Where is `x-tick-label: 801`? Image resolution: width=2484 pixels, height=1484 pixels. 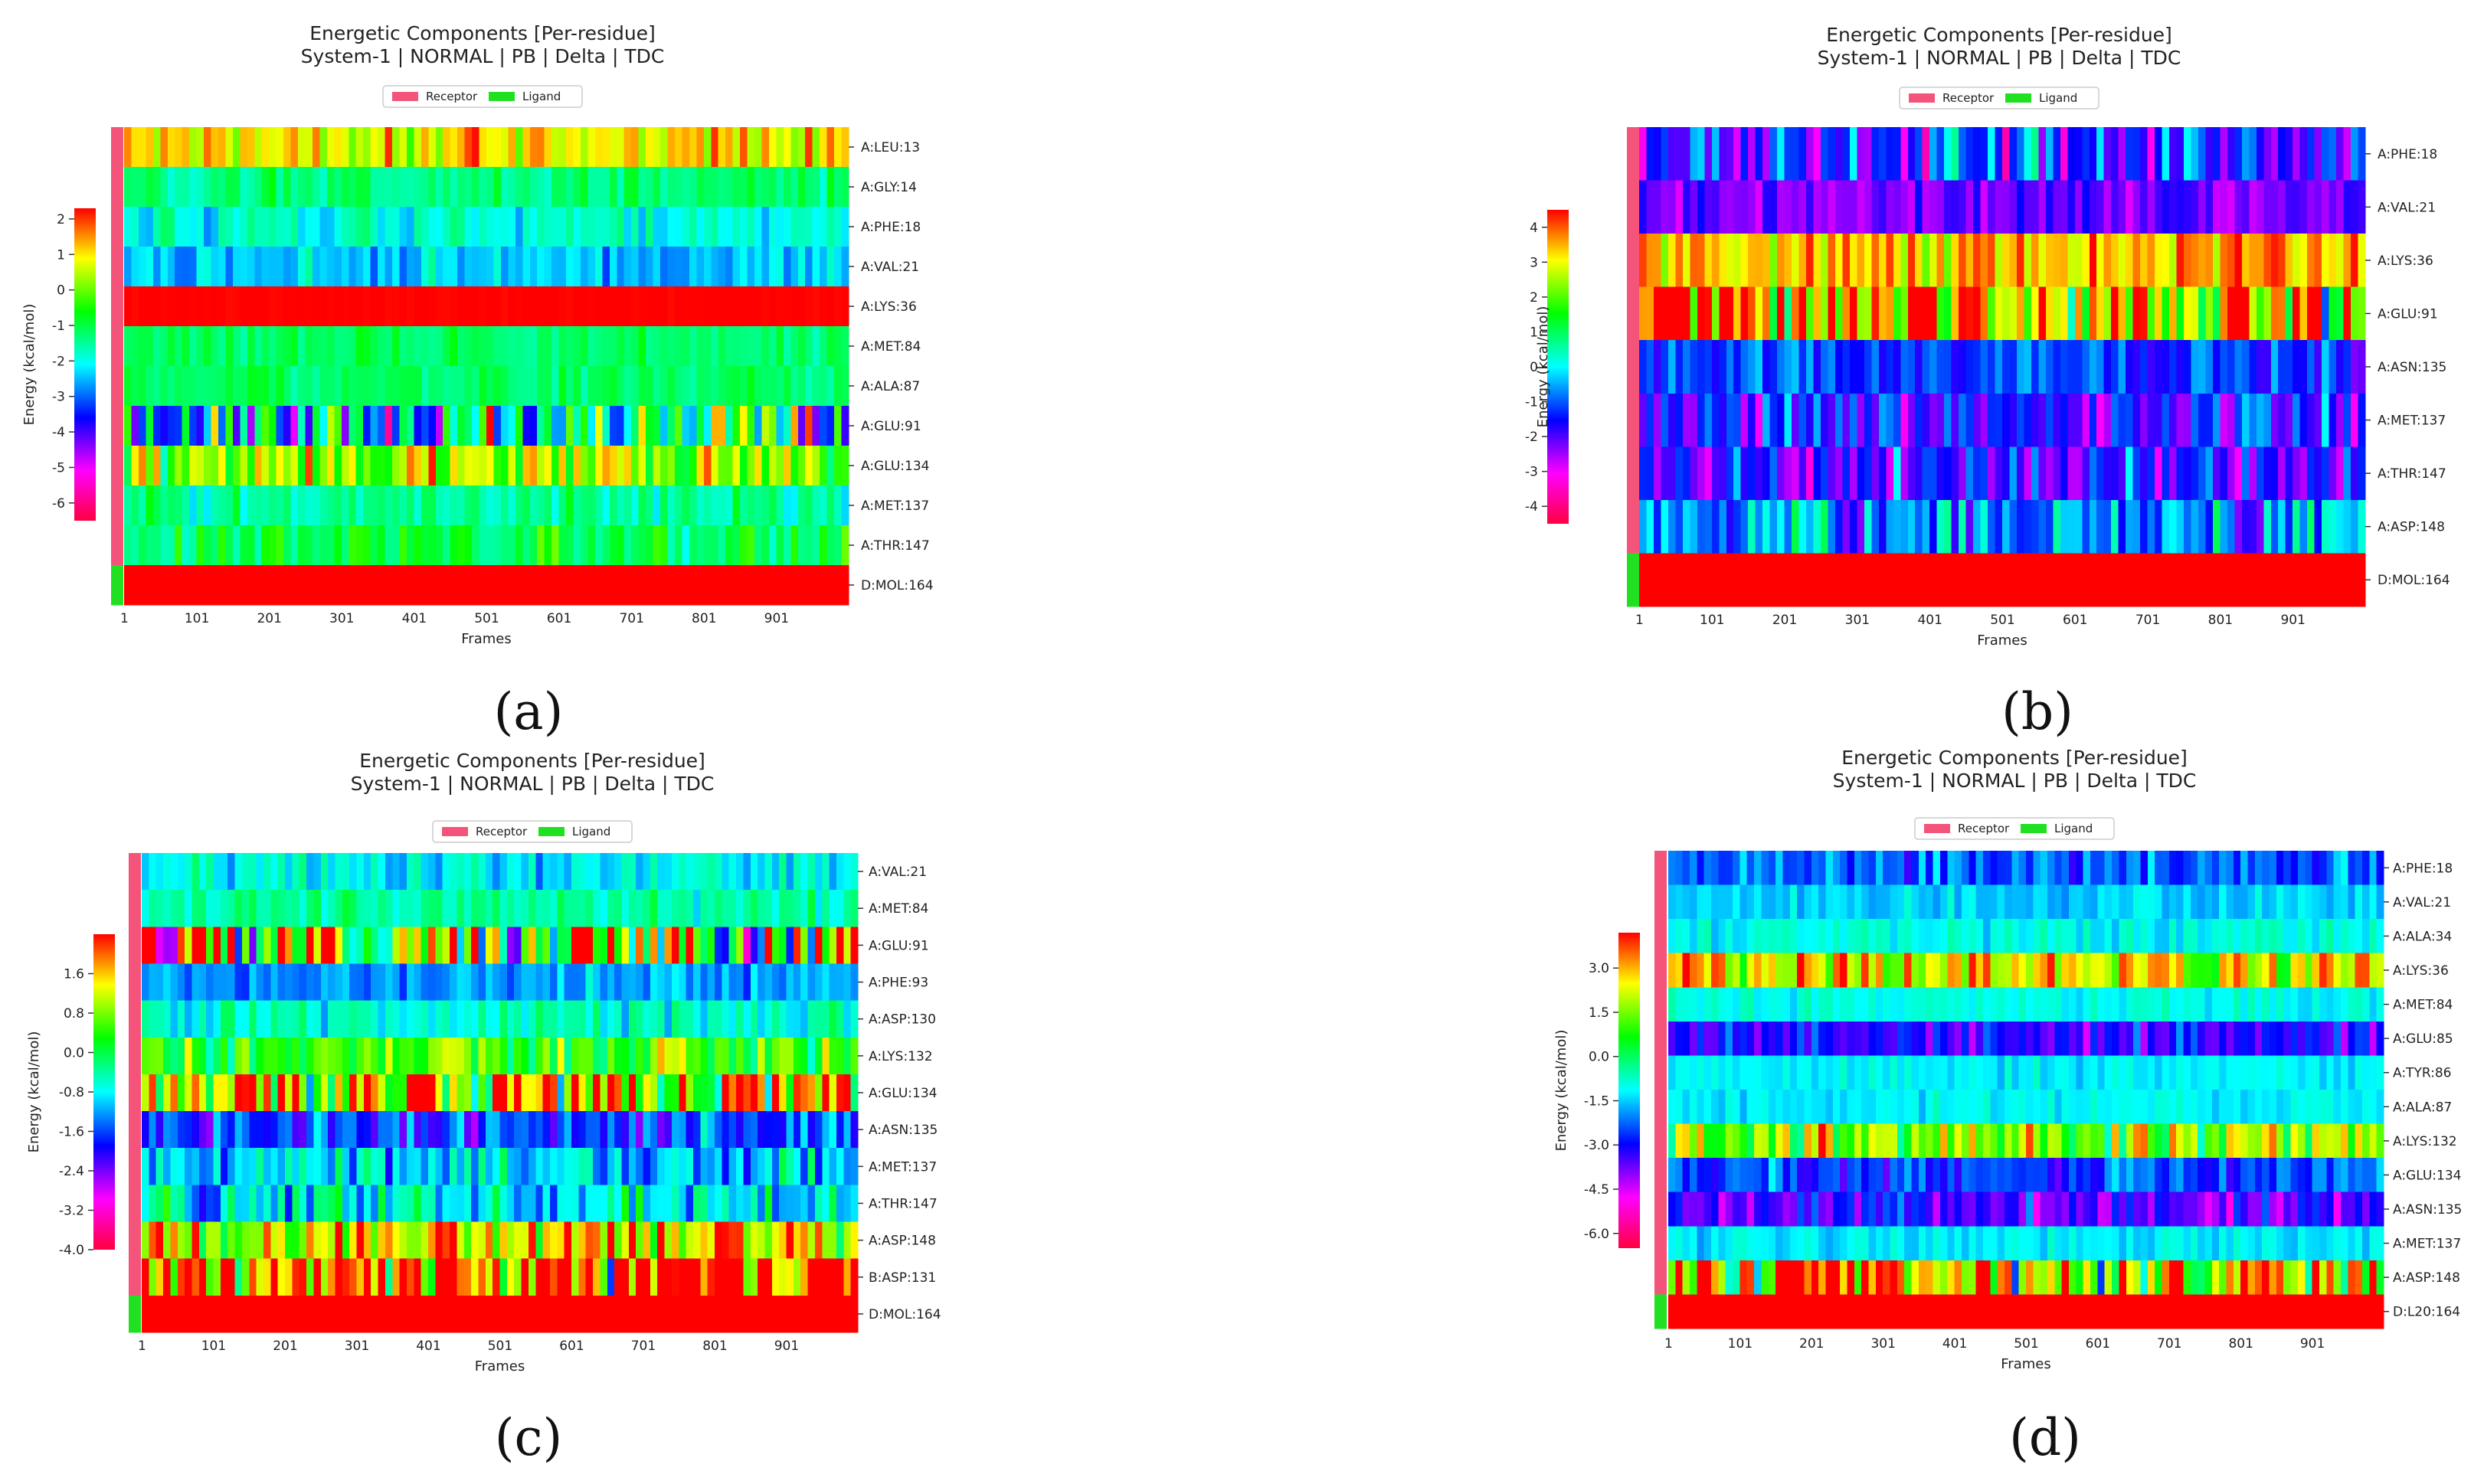
x-tick-label: 801 is located at coordinates (714, 1346).